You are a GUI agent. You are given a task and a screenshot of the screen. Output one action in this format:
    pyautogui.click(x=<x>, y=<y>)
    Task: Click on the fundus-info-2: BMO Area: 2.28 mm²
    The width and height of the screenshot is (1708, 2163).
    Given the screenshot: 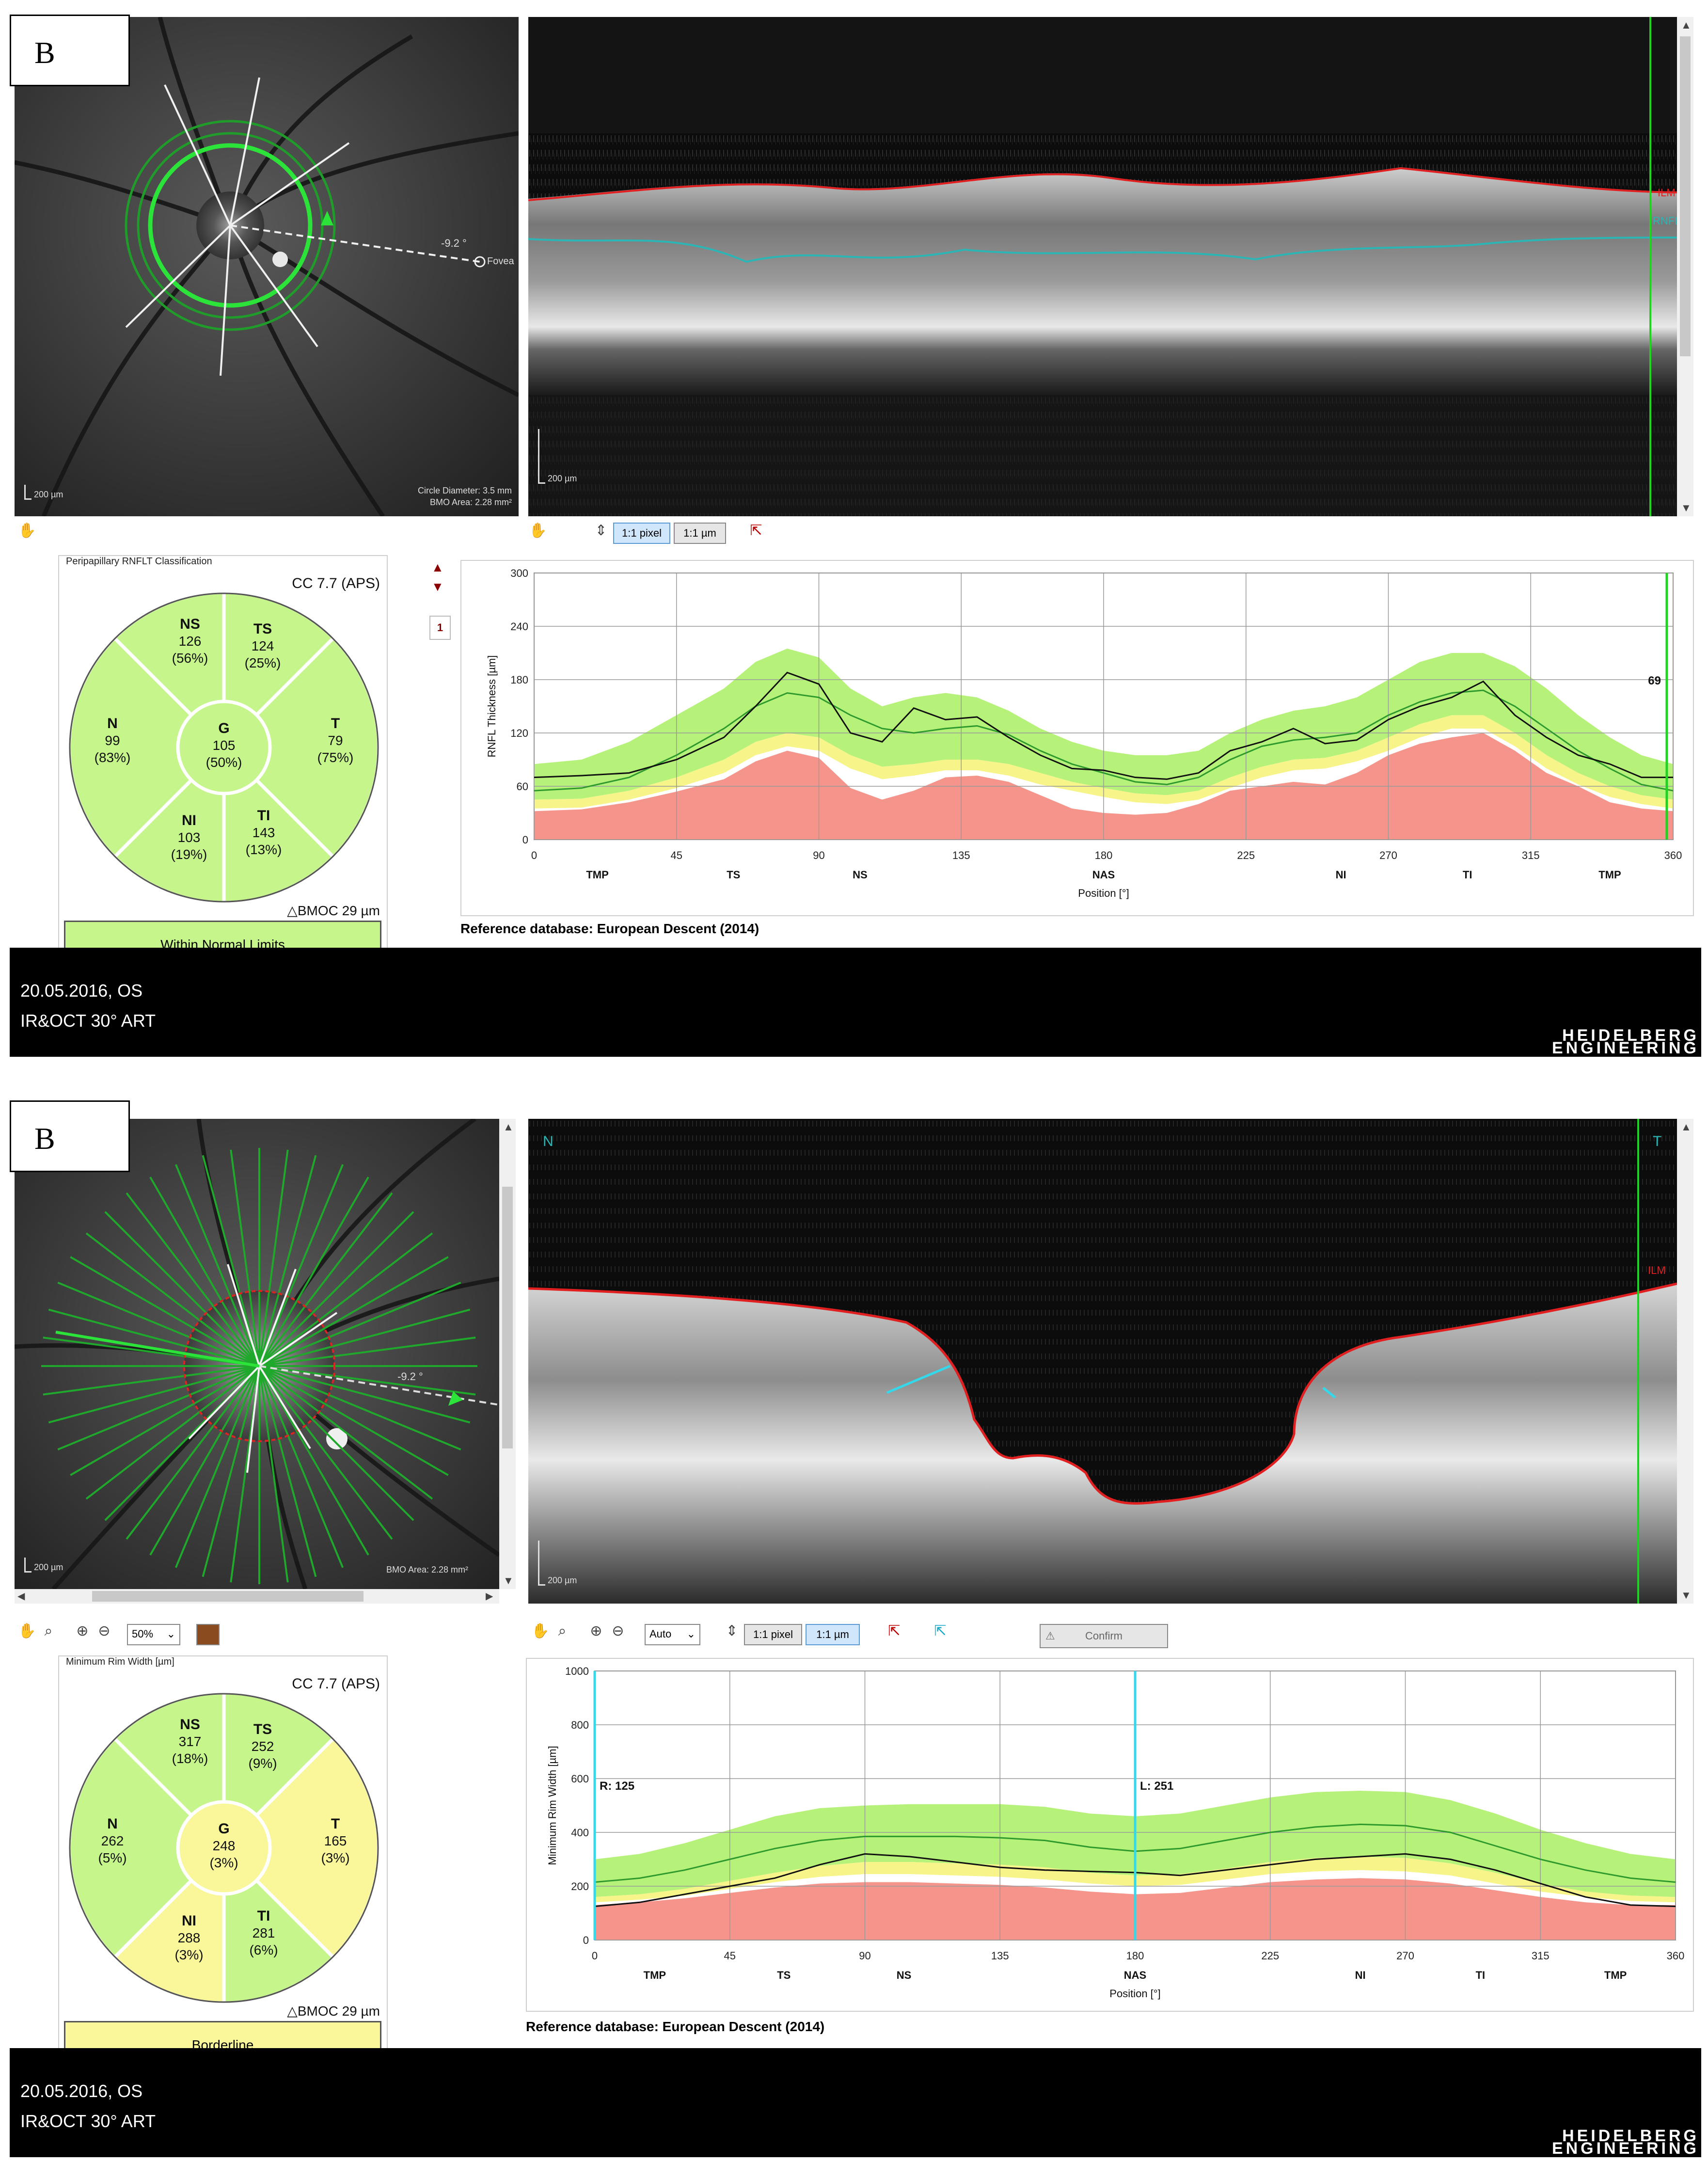 What is the action you would take?
    pyautogui.click(x=427, y=1570)
    